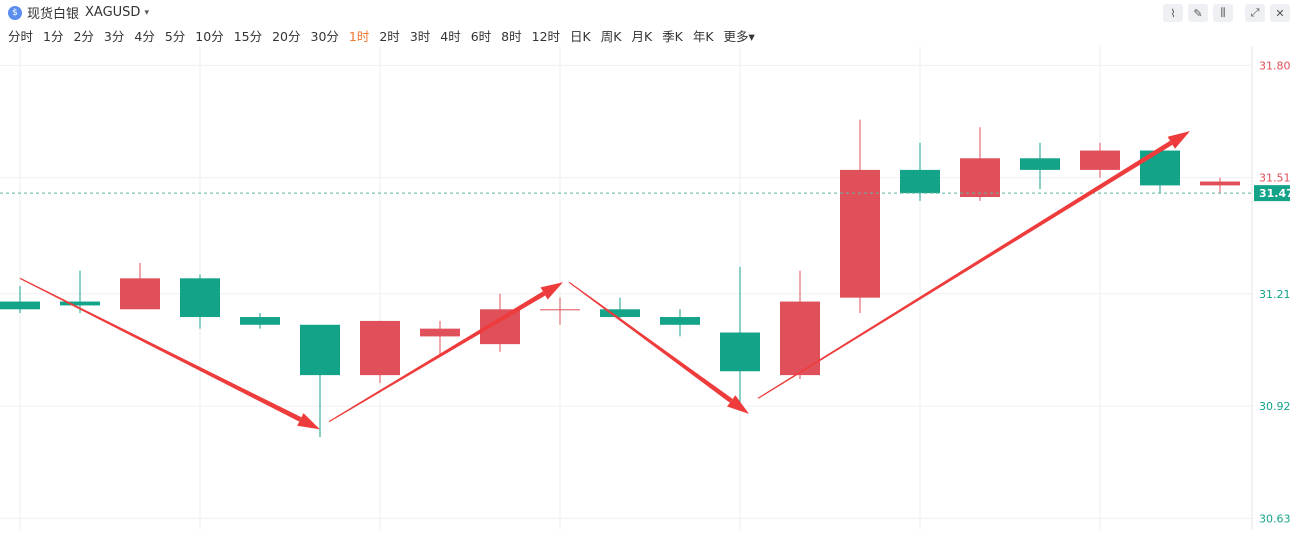  Describe the element at coordinates (359, 36) in the screenshot. I see `period-tab: 1时` at that location.